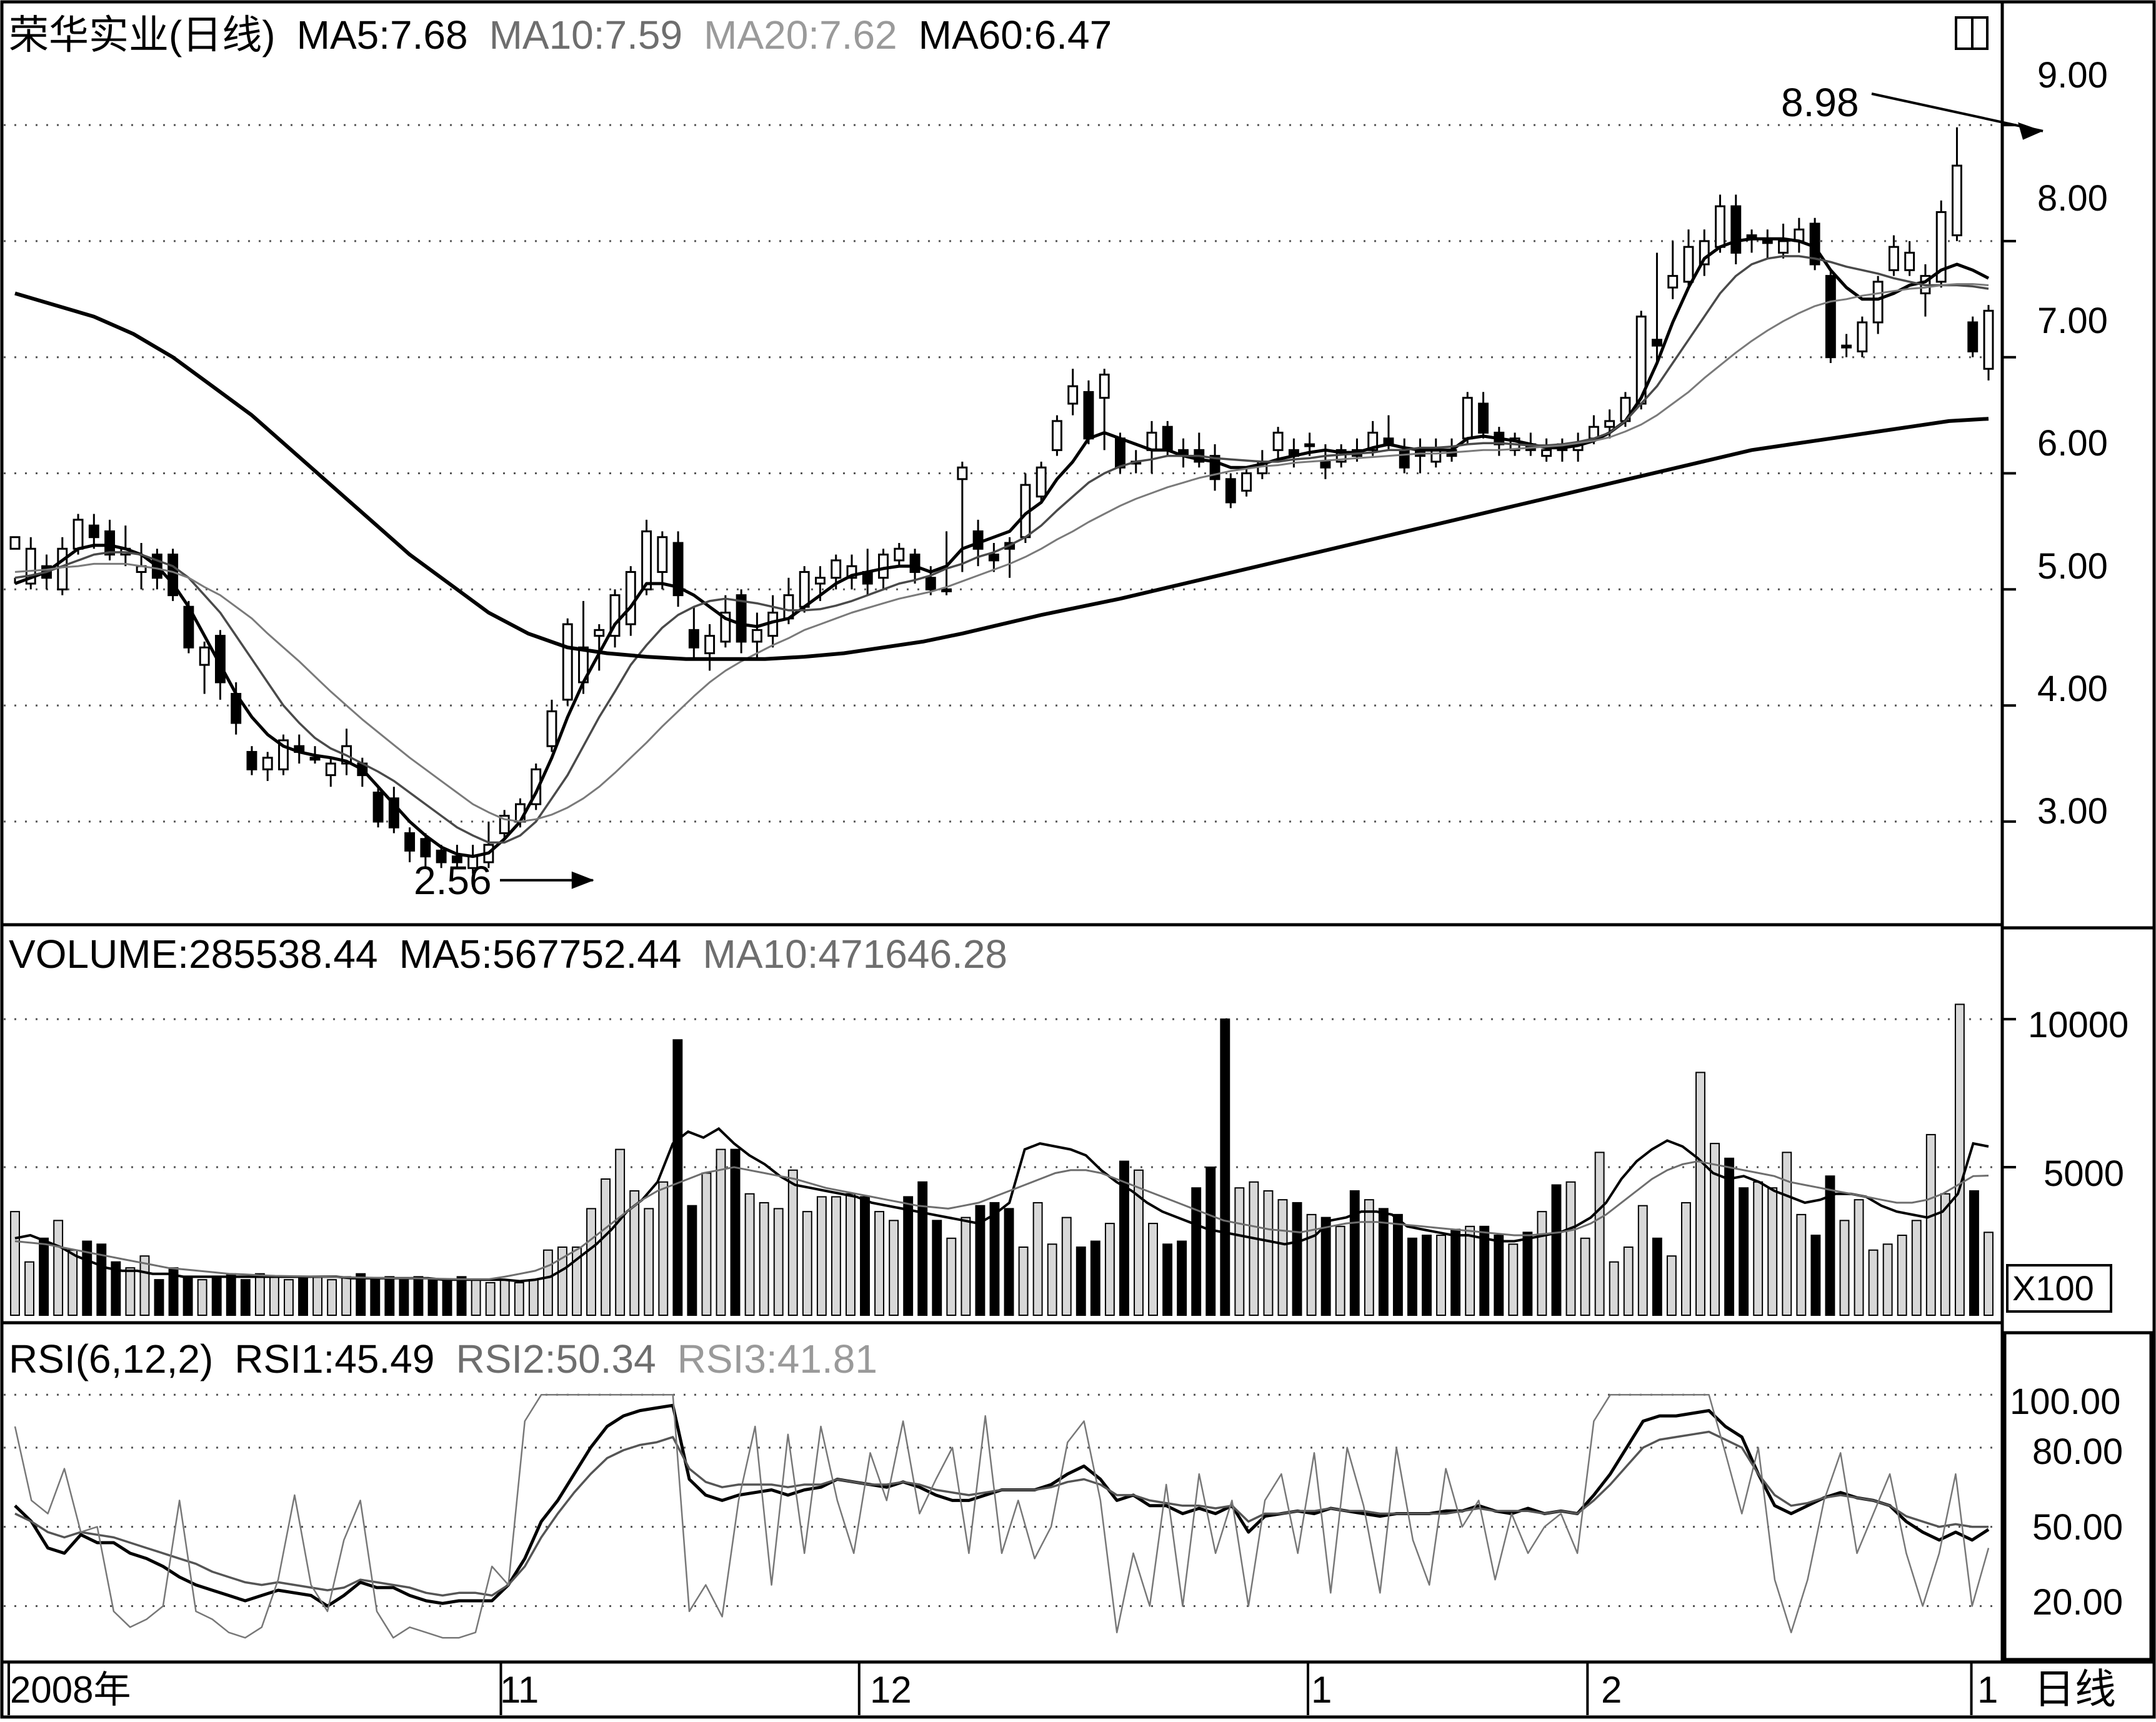  Describe the element at coordinates (2078, 1496) in the screenshot. I see `rsi-axis-box` at that location.